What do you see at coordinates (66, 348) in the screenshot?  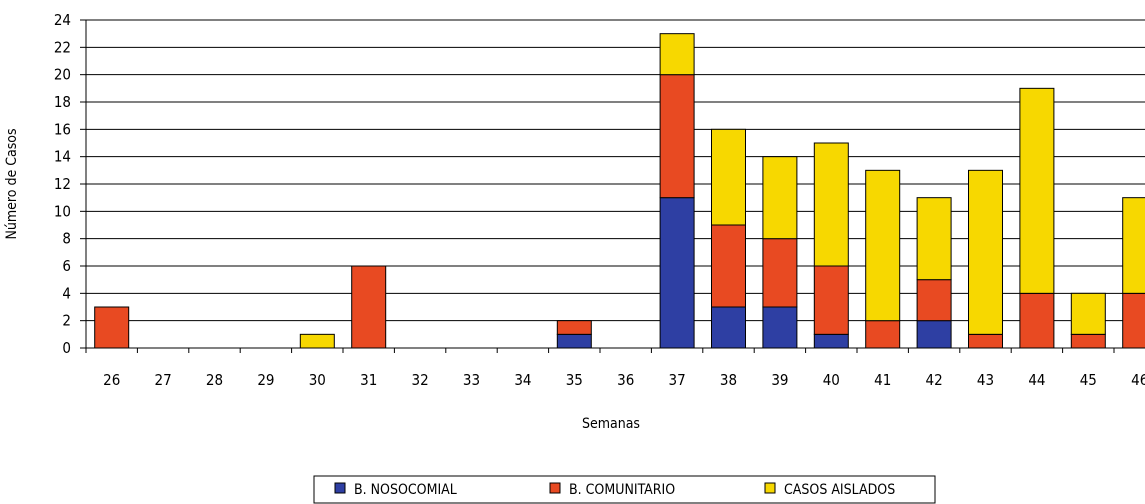 I see `y-tick-label: 0` at bounding box center [66, 348].